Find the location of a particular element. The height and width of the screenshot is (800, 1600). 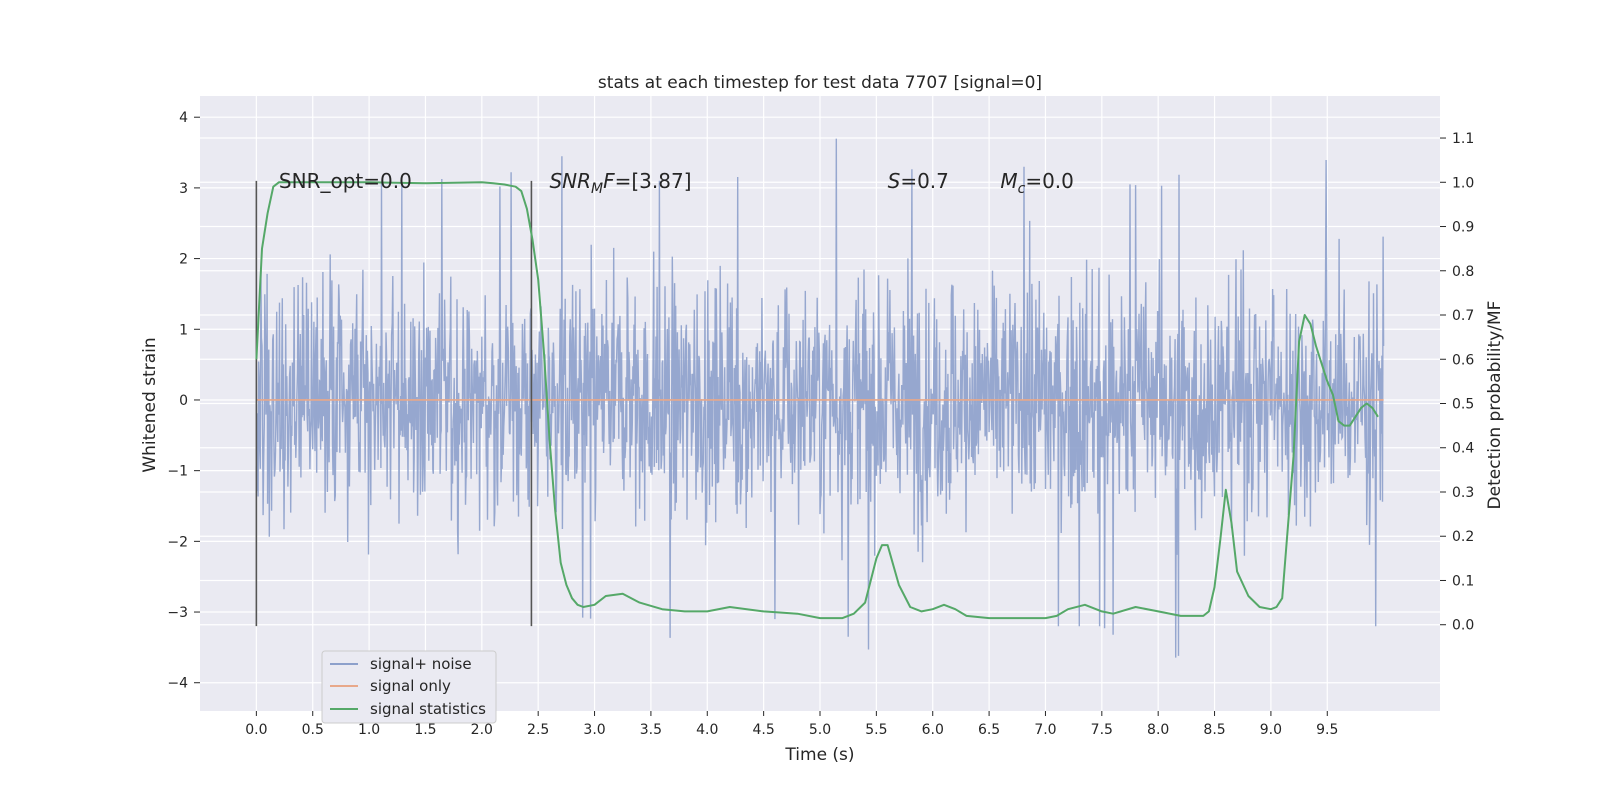

x-tick-label: 1.0 is located at coordinates (369, 730).